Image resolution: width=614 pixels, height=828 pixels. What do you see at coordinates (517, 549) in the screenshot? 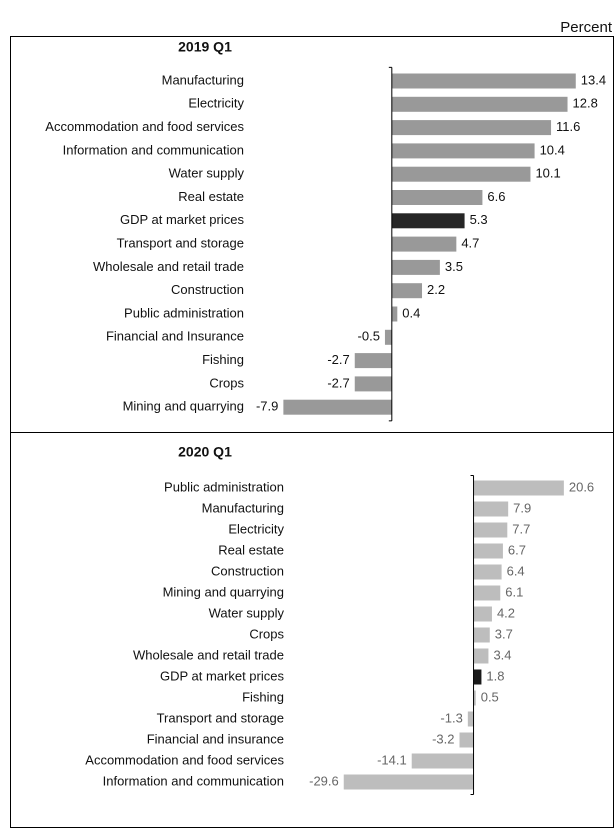
I see `value-label: 6.7` at bounding box center [517, 549].